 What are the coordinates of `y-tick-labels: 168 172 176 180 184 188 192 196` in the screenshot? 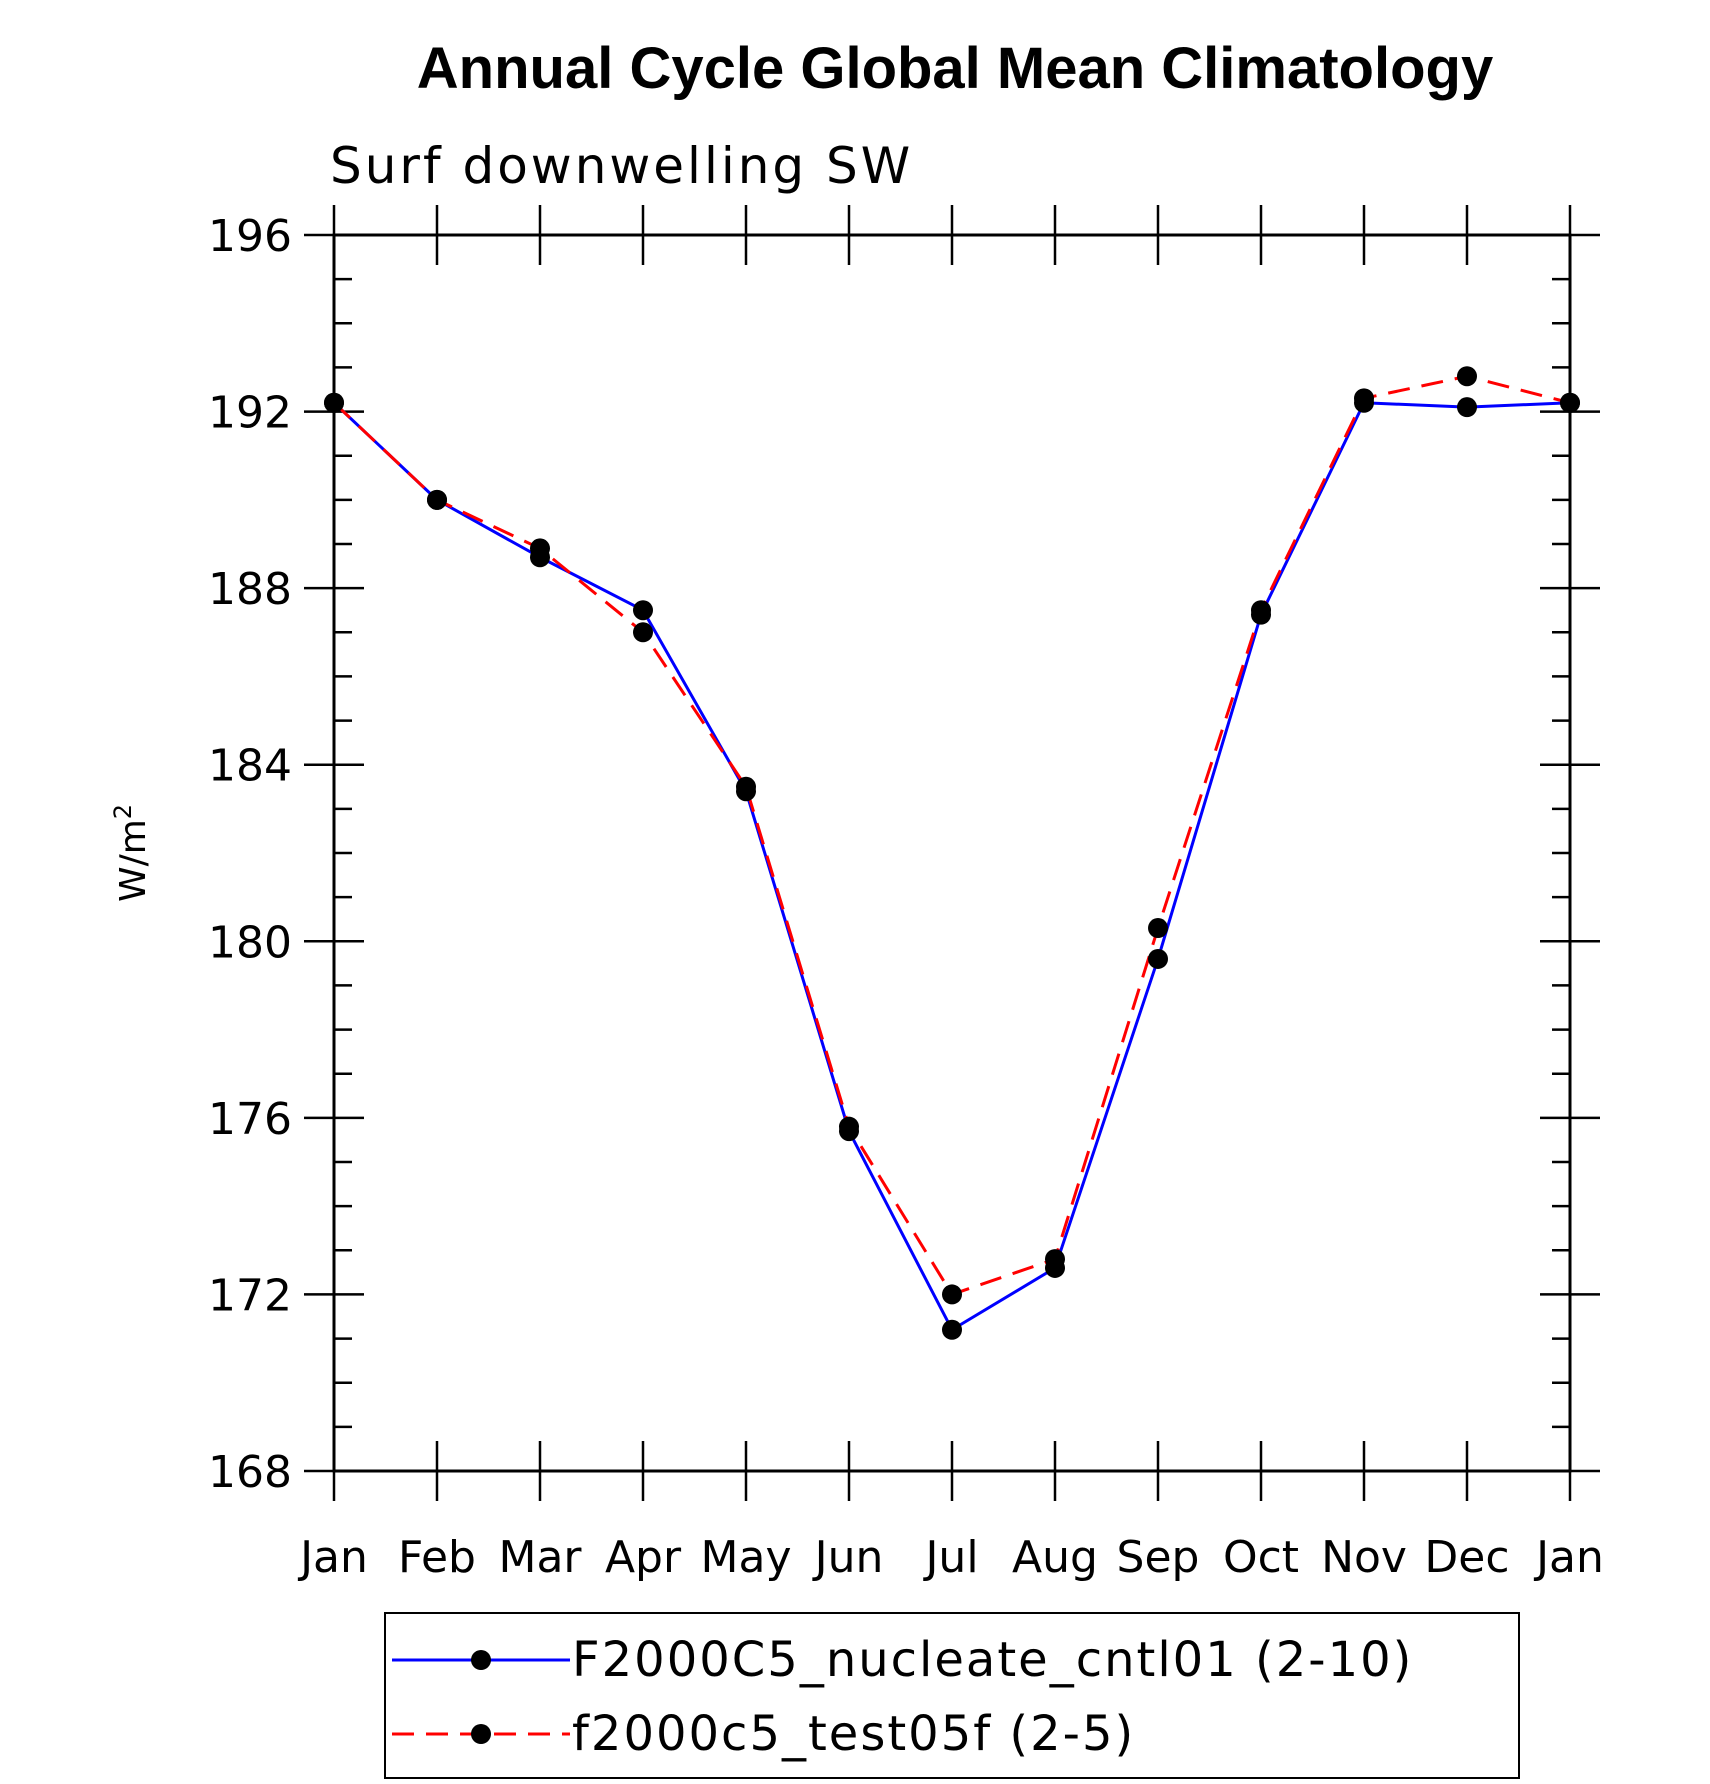 It's located at (250, 854).